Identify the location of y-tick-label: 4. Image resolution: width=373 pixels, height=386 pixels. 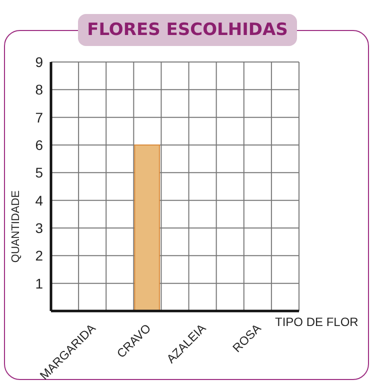
(39, 200).